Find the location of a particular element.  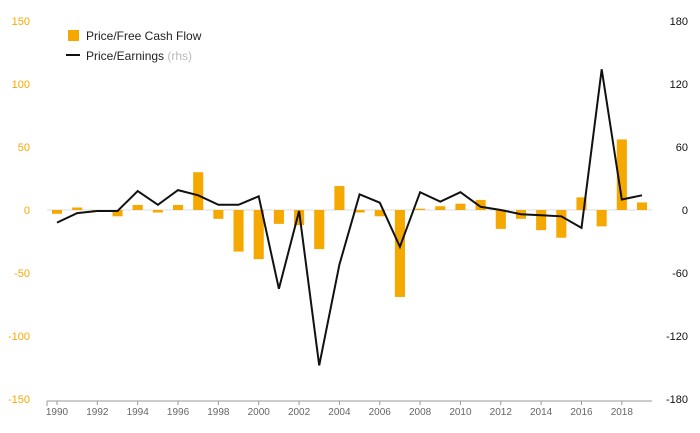

x-tick-label: 2018 is located at coordinates (622, 412).